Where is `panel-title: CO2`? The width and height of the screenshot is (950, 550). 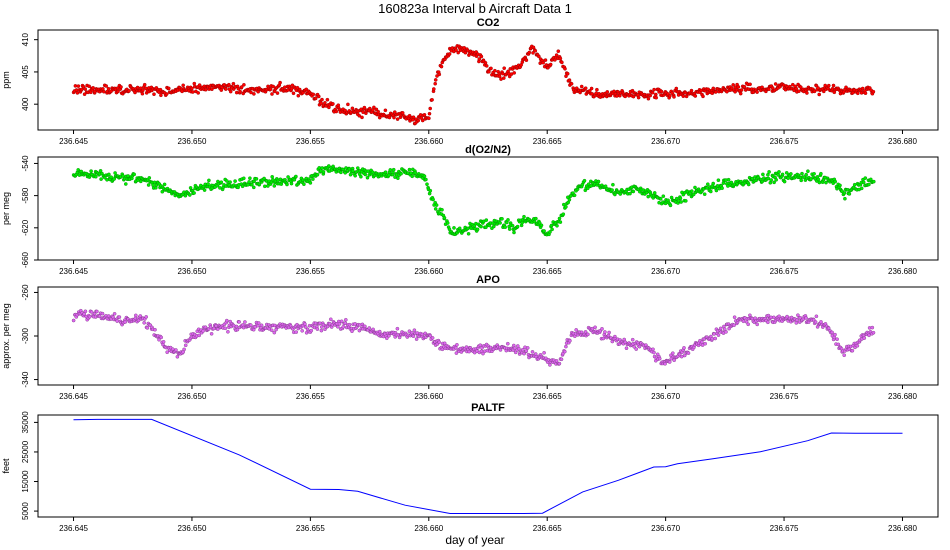
panel-title: CO2 is located at coordinates (488, 23).